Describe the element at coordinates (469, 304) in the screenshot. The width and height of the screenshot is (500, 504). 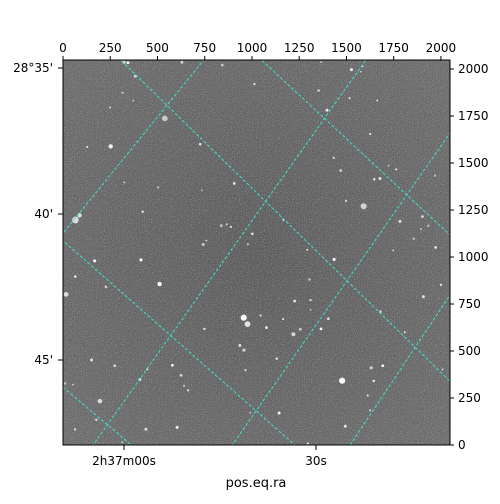
I see `right-tick-label: 750` at that location.